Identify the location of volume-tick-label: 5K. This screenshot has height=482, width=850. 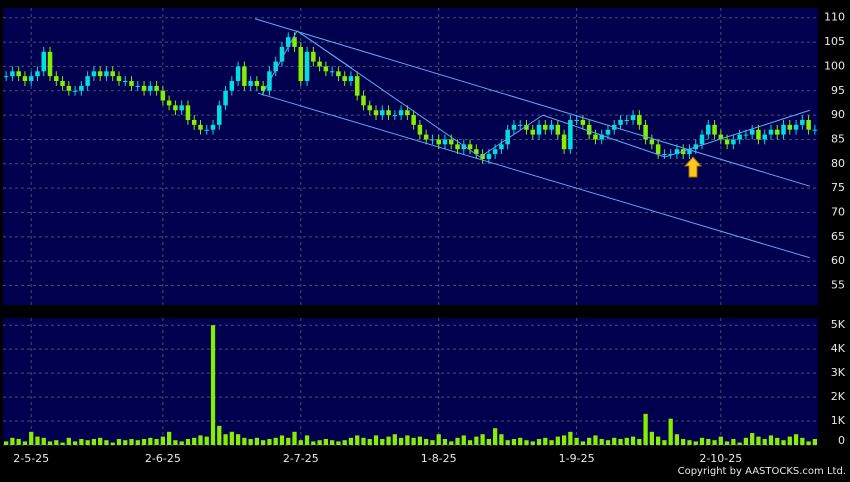
(838, 324).